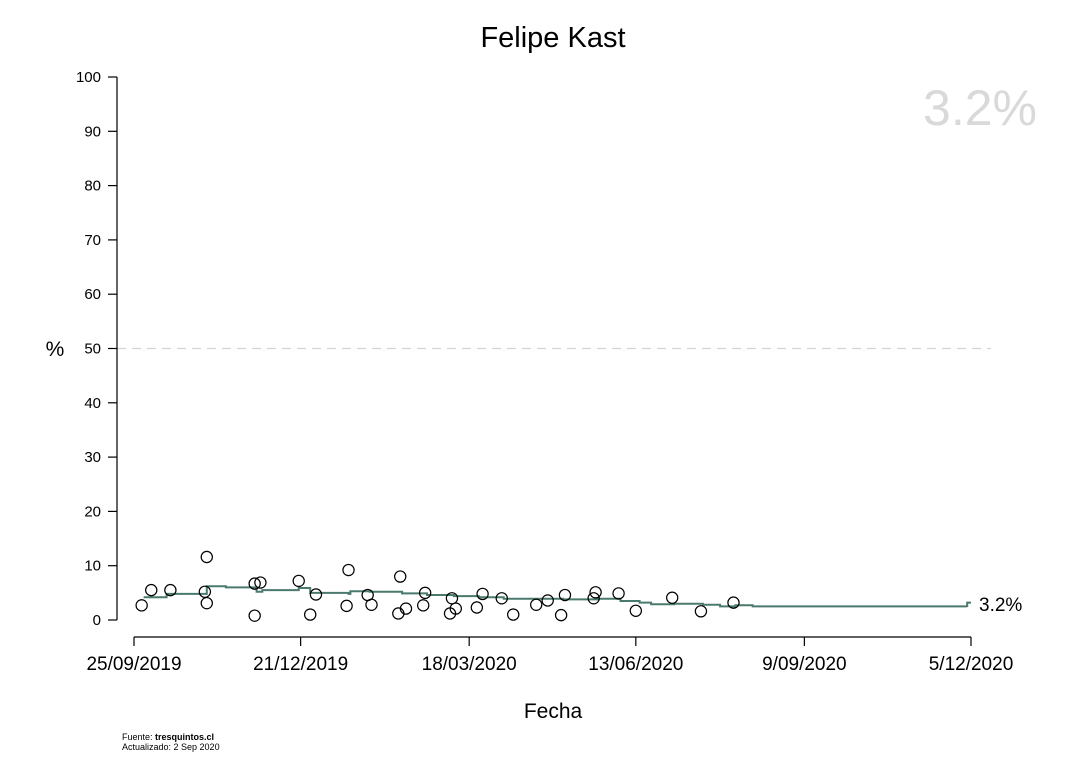 The width and height of the screenshot is (1068, 776). Describe the element at coordinates (635, 664) in the screenshot. I see `x-tick-label: 13/06/2020` at that location.